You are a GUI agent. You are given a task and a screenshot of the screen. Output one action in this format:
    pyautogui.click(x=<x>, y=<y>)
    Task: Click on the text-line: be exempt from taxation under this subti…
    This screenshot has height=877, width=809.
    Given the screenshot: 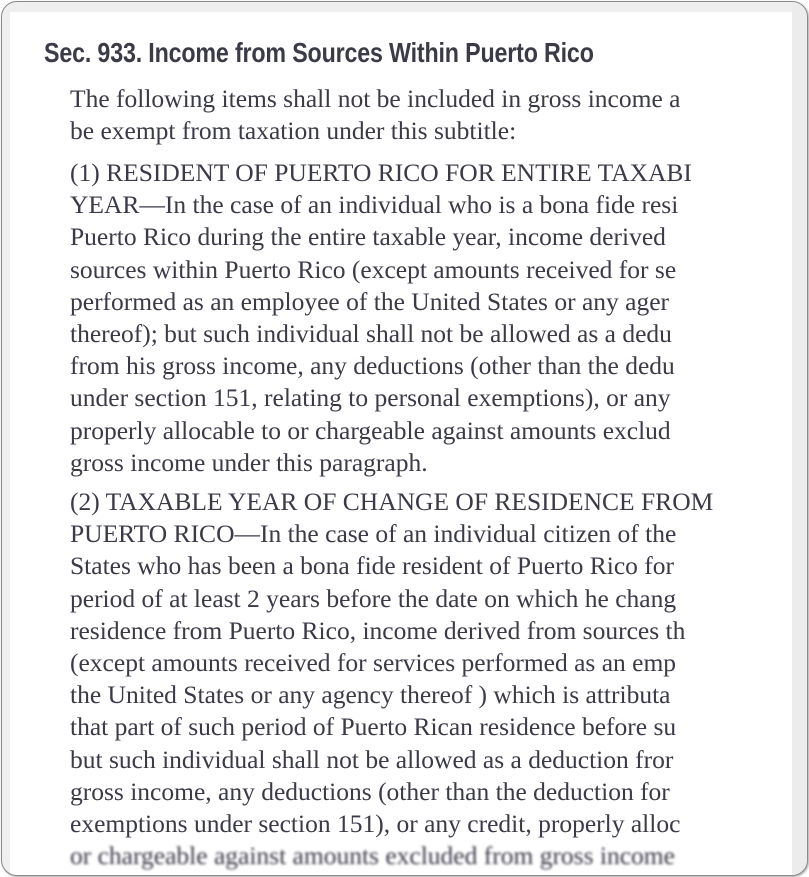 What is the action you would take?
    pyautogui.click(x=293, y=131)
    